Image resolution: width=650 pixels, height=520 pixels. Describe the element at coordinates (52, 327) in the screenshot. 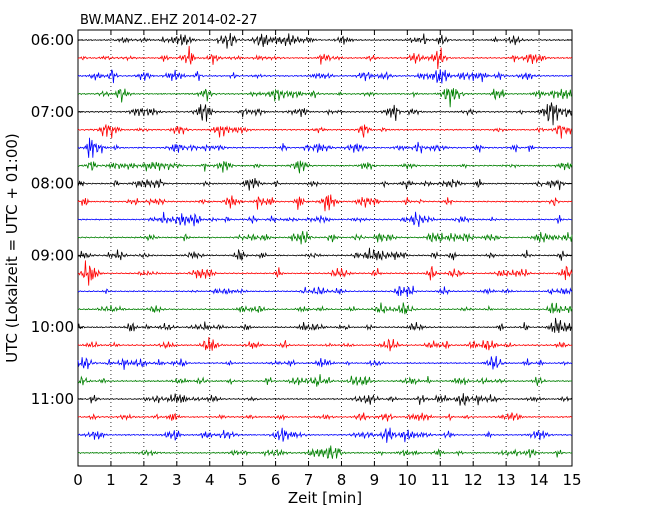

I see `y-tick-label: 10:00` at that location.